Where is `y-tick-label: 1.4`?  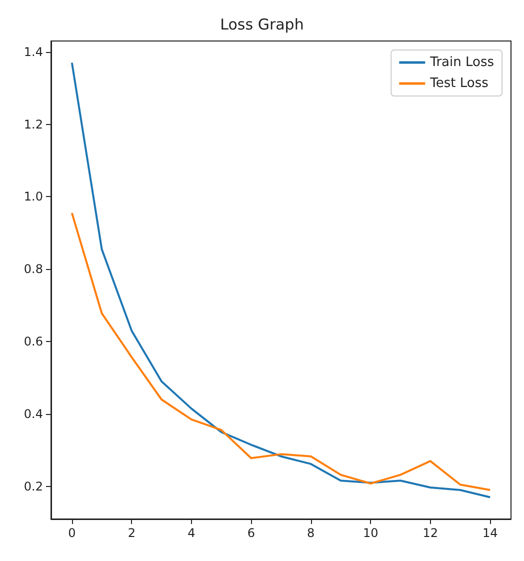 y-tick-label: 1.4 is located at coordinates (33, 51).